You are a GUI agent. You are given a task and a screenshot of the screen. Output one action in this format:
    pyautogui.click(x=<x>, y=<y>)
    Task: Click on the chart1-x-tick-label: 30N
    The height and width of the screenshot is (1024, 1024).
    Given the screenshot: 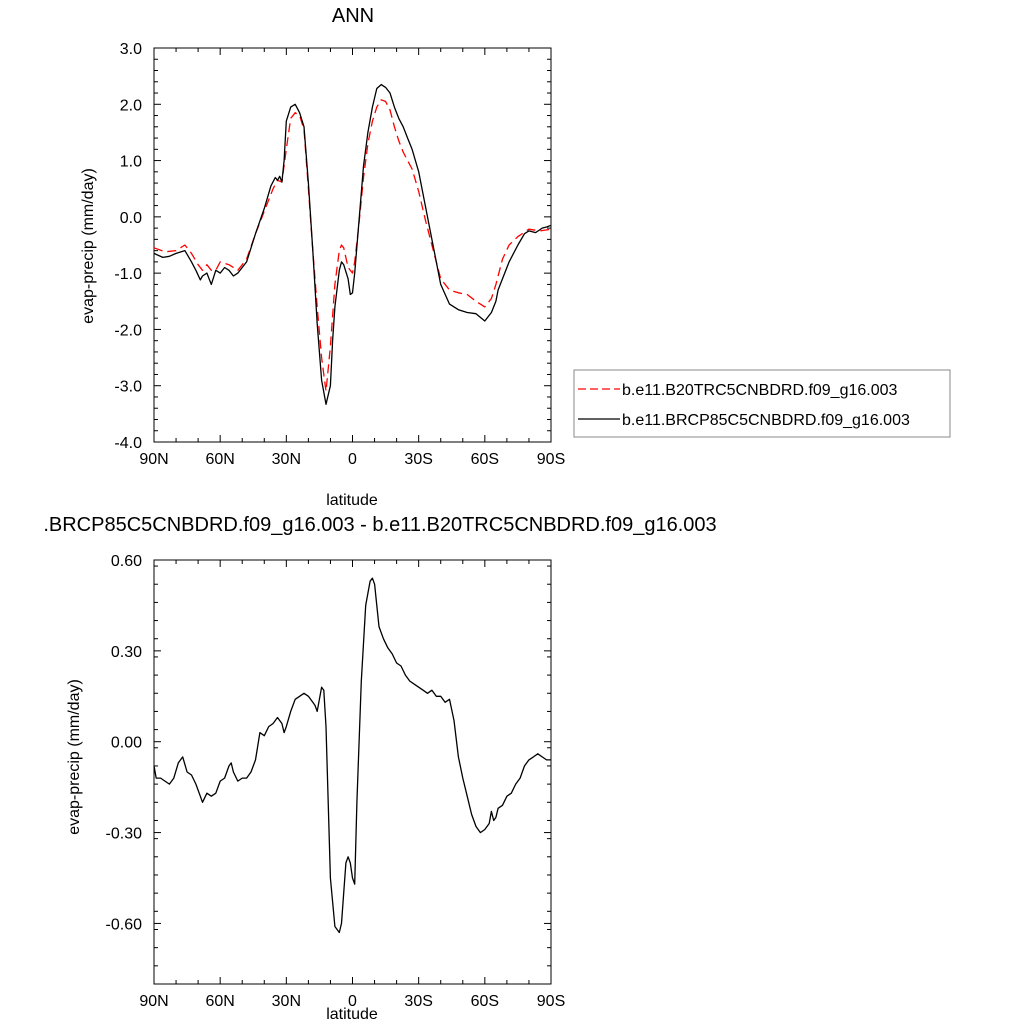 What is the action you would take?
    pyautogui.click(x=286, y=459)
    